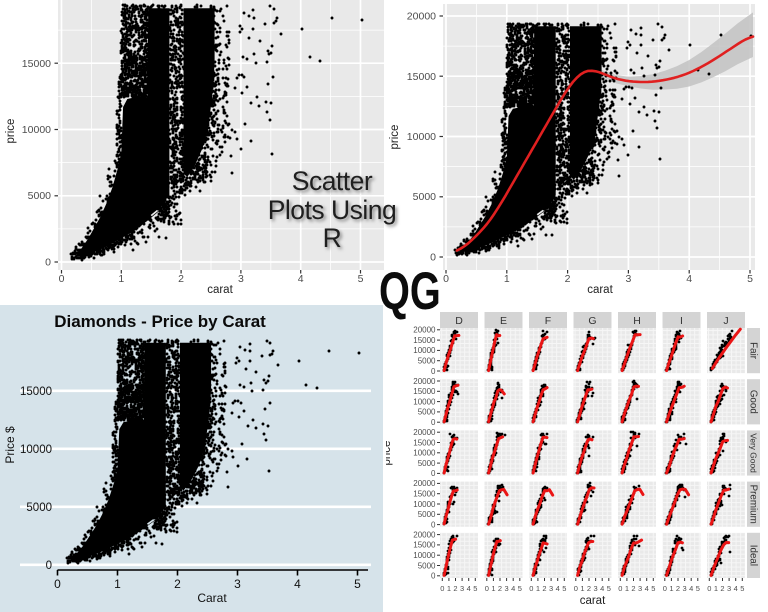 This screenshot has height=612, width=768. Describe the element at coordinates (725, 321) in the screenshot. I see `svg-text: J` at that location.